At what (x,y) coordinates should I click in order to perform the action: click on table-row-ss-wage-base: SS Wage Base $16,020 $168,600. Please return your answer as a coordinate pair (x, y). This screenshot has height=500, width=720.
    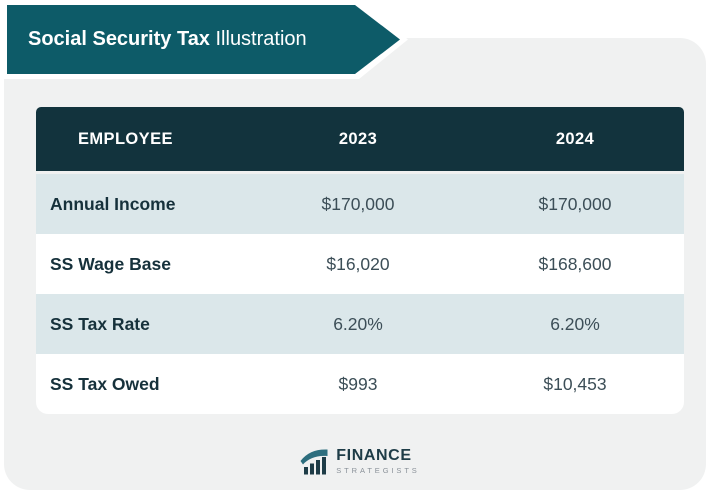
    Looking at the image, I should click on (360, 264).